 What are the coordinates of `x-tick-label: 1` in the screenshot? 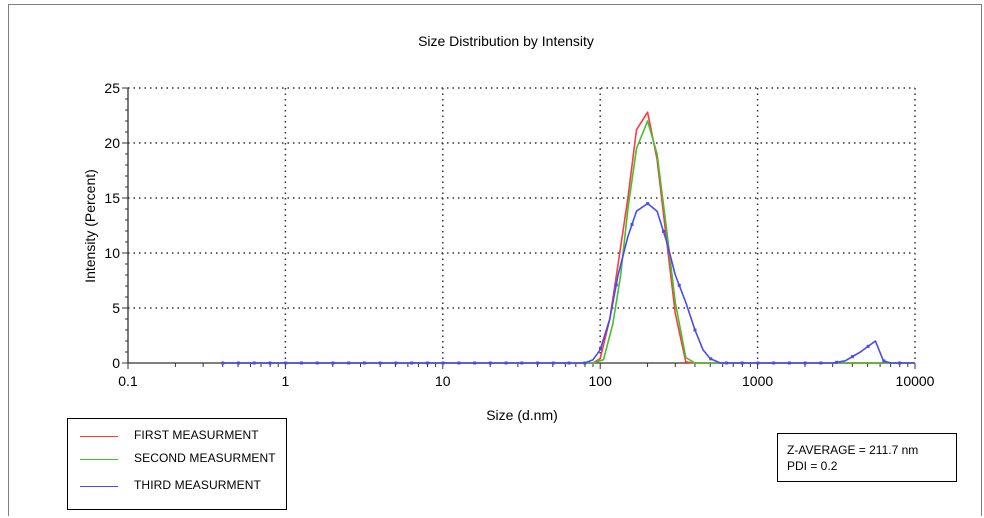 It's located at (286, 381).